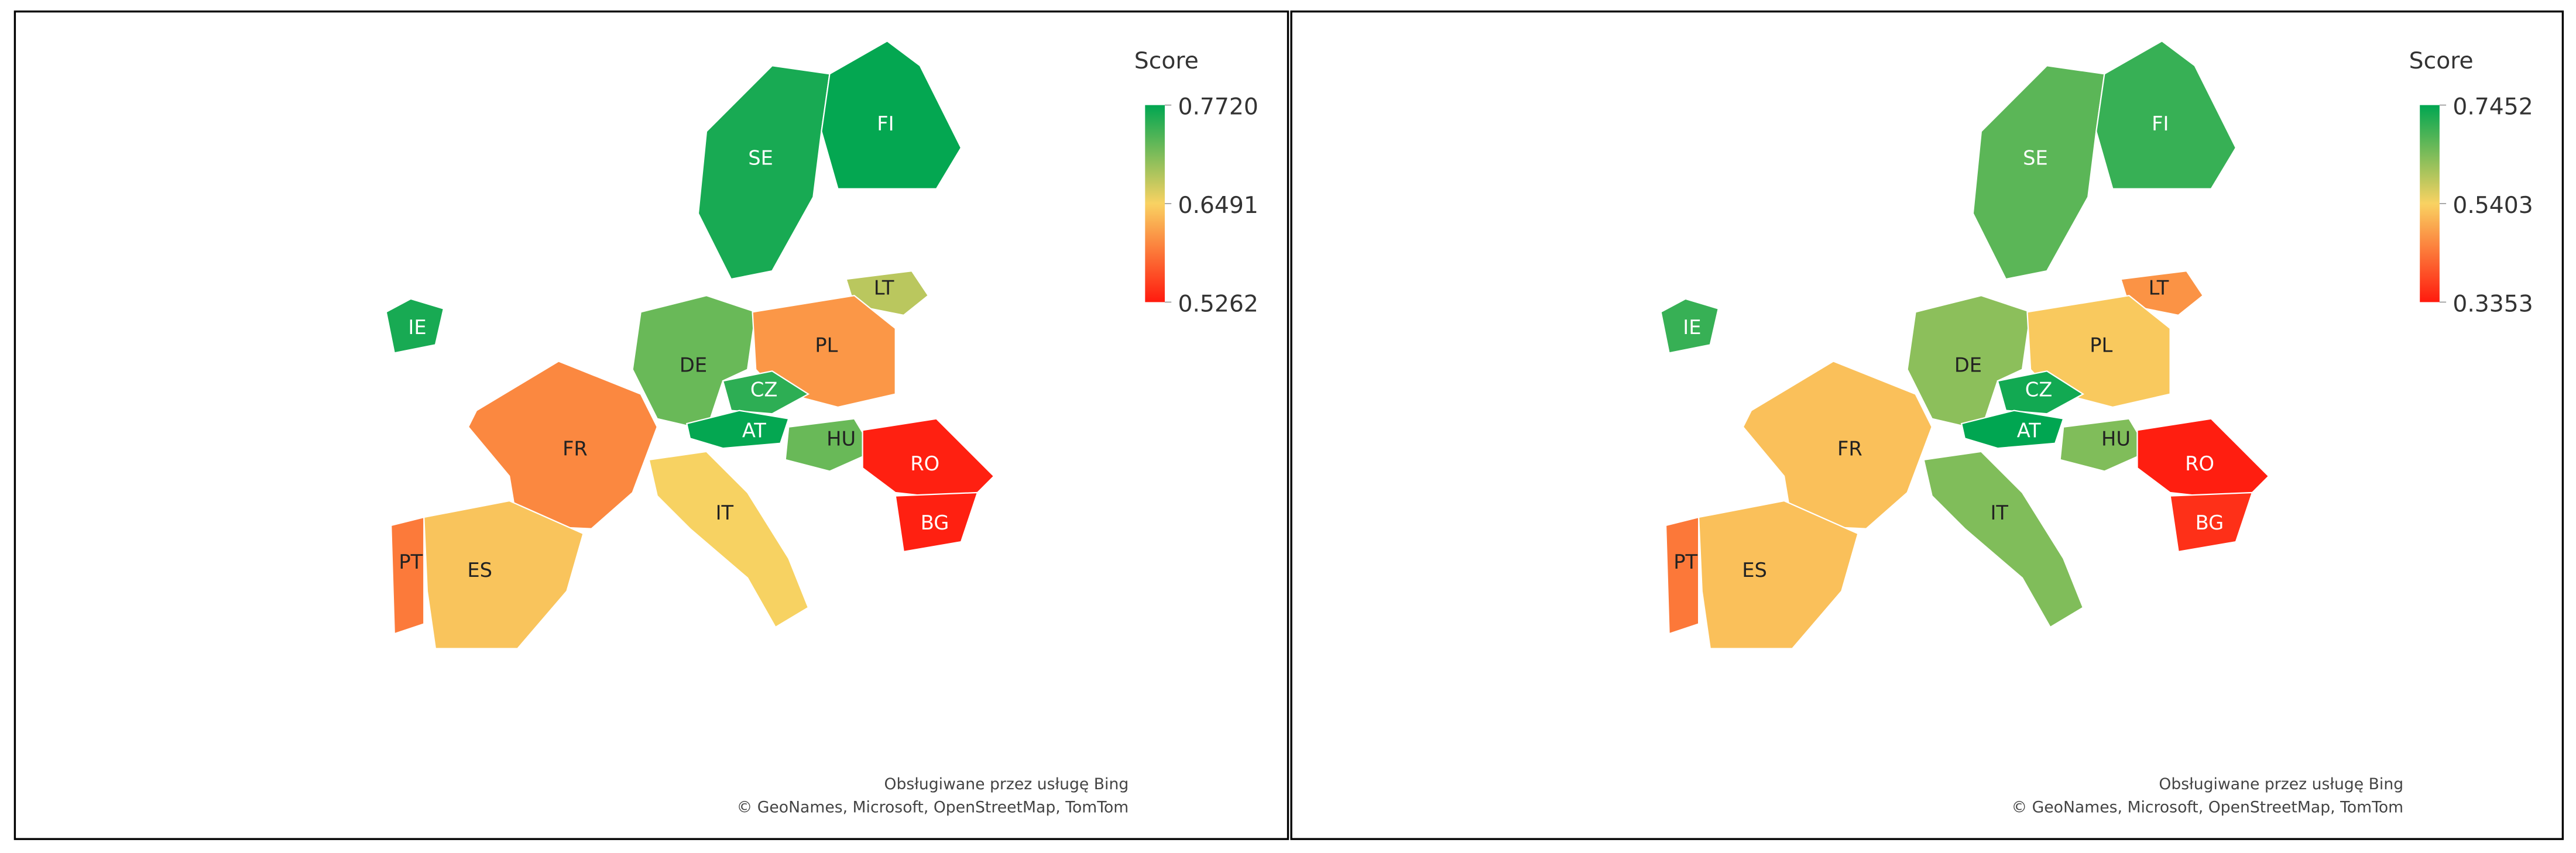 Image resolution: width=2576 pixels, height=853 pixels. I want to click on legend-tick-label: 0.3353, so click(2492, 304).